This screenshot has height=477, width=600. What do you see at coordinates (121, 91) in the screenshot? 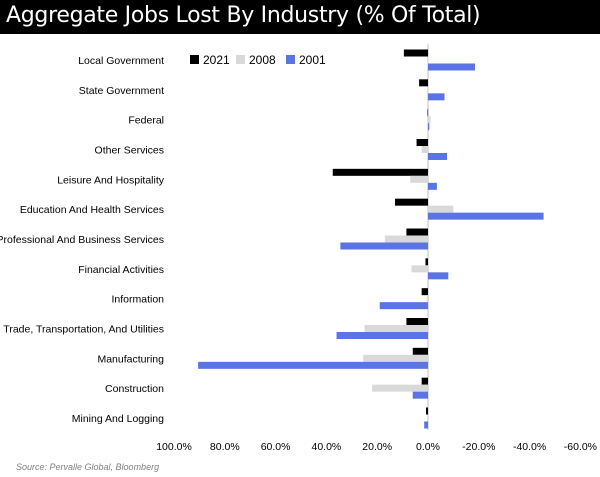
I see `category-label: State Government` at bounding box center [121, 91].